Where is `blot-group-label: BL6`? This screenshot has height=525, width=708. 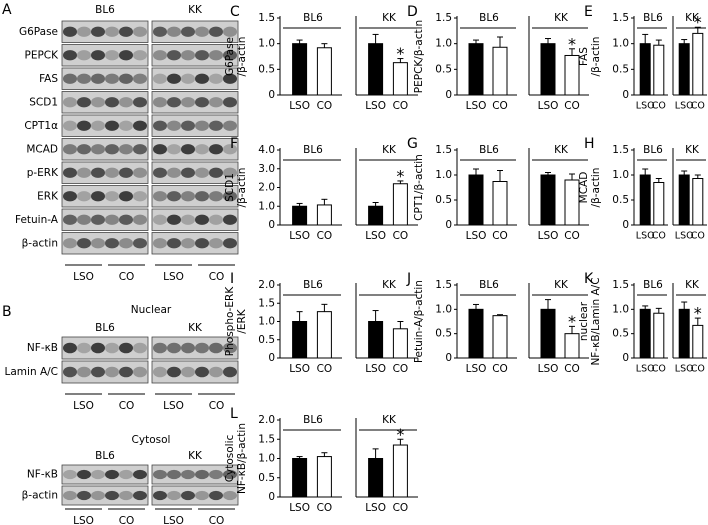 blot-group-label: BL6 is located at coordinates (105, 456).